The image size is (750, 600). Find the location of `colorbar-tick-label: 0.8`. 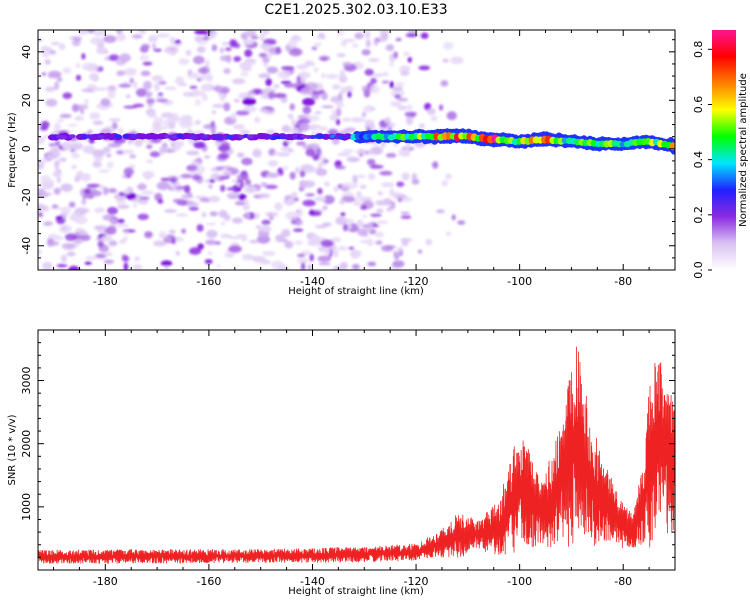

colorbar-tick-label: 0.8 is located at coordinates (698, 50).